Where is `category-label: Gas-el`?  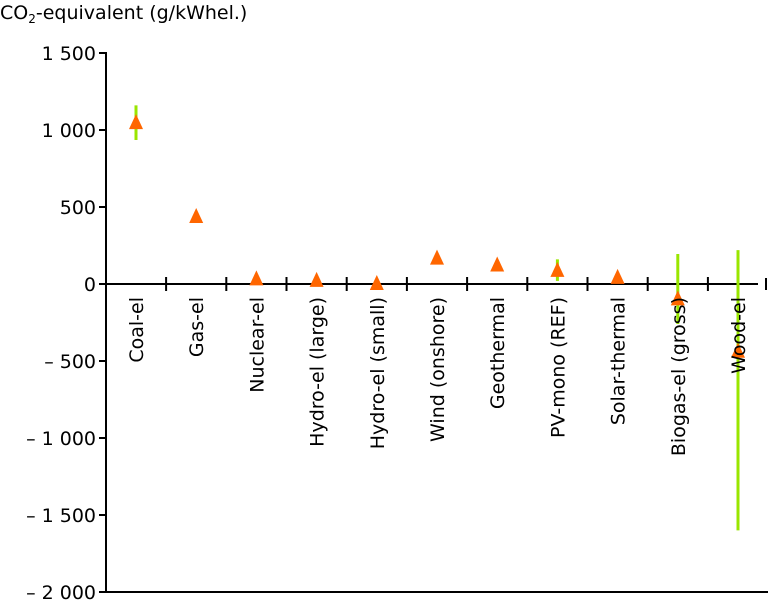 category-label: Gas-el is located at coordinates (197, 327).